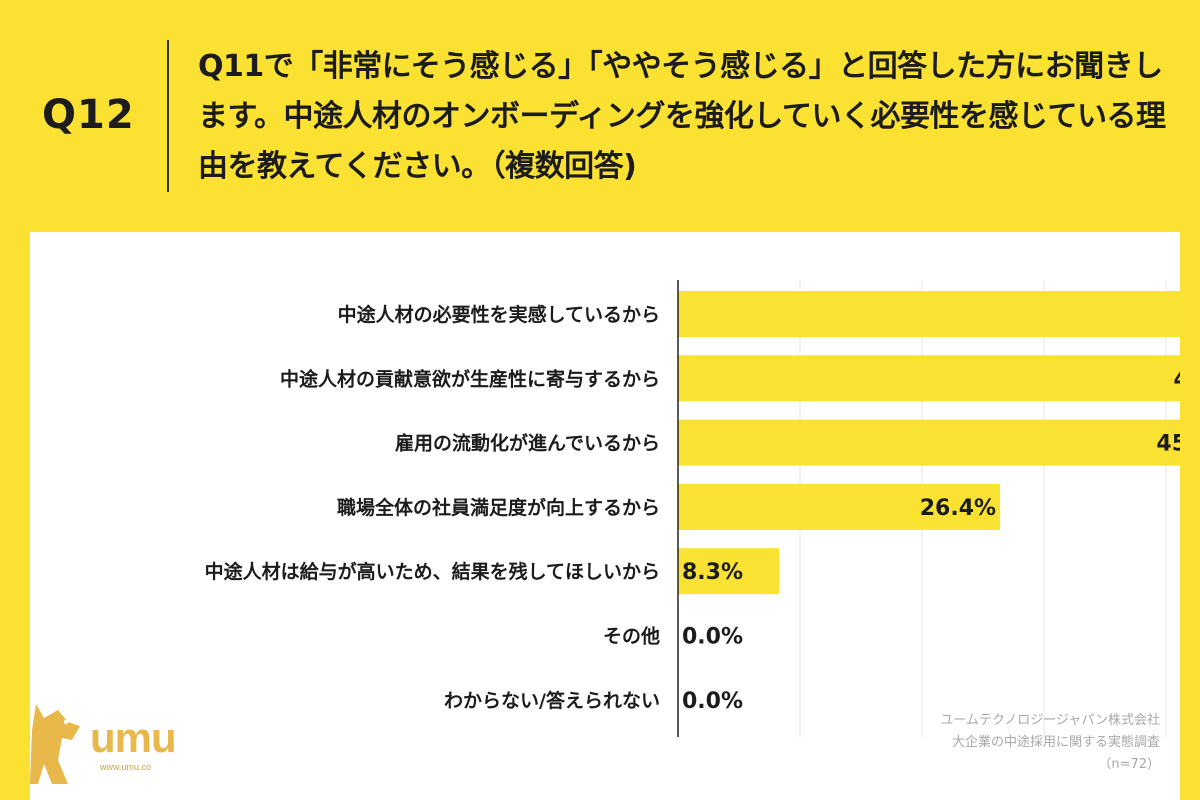 This screenshot has width=1200, height=800. Describe the element at coordinates (499, 314) in the screenshot. I see `category-label: 中途人材の必要性を実感しているから` at that location.